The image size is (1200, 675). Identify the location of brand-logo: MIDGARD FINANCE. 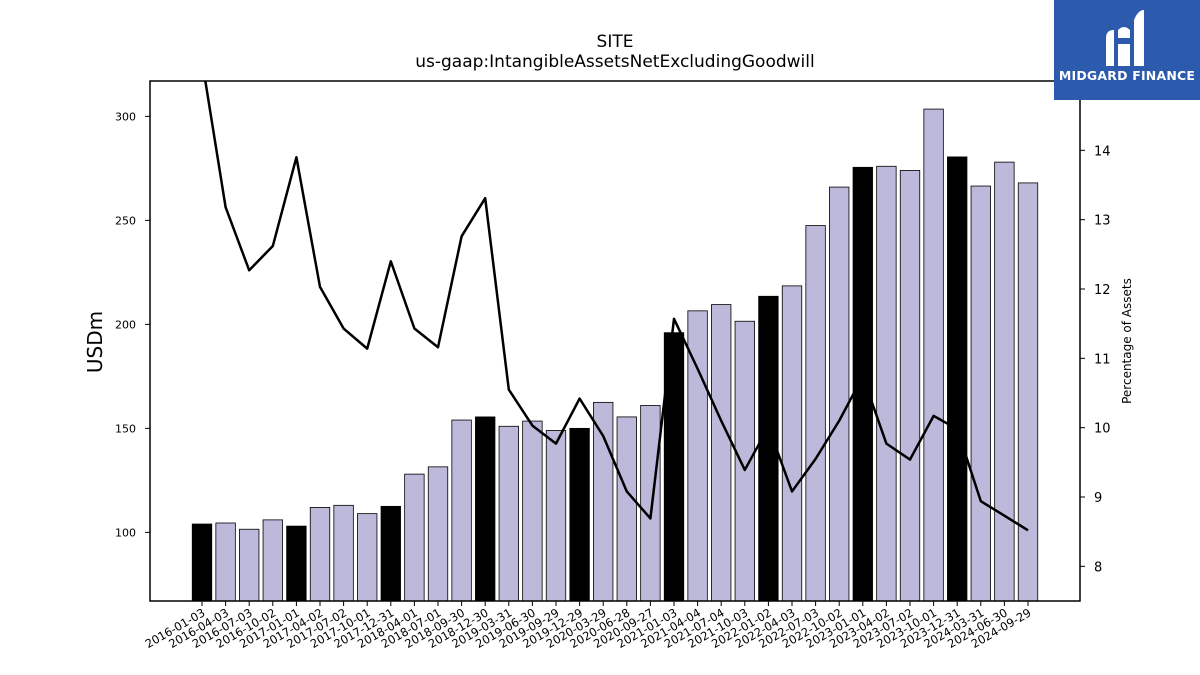
(1127, 50).